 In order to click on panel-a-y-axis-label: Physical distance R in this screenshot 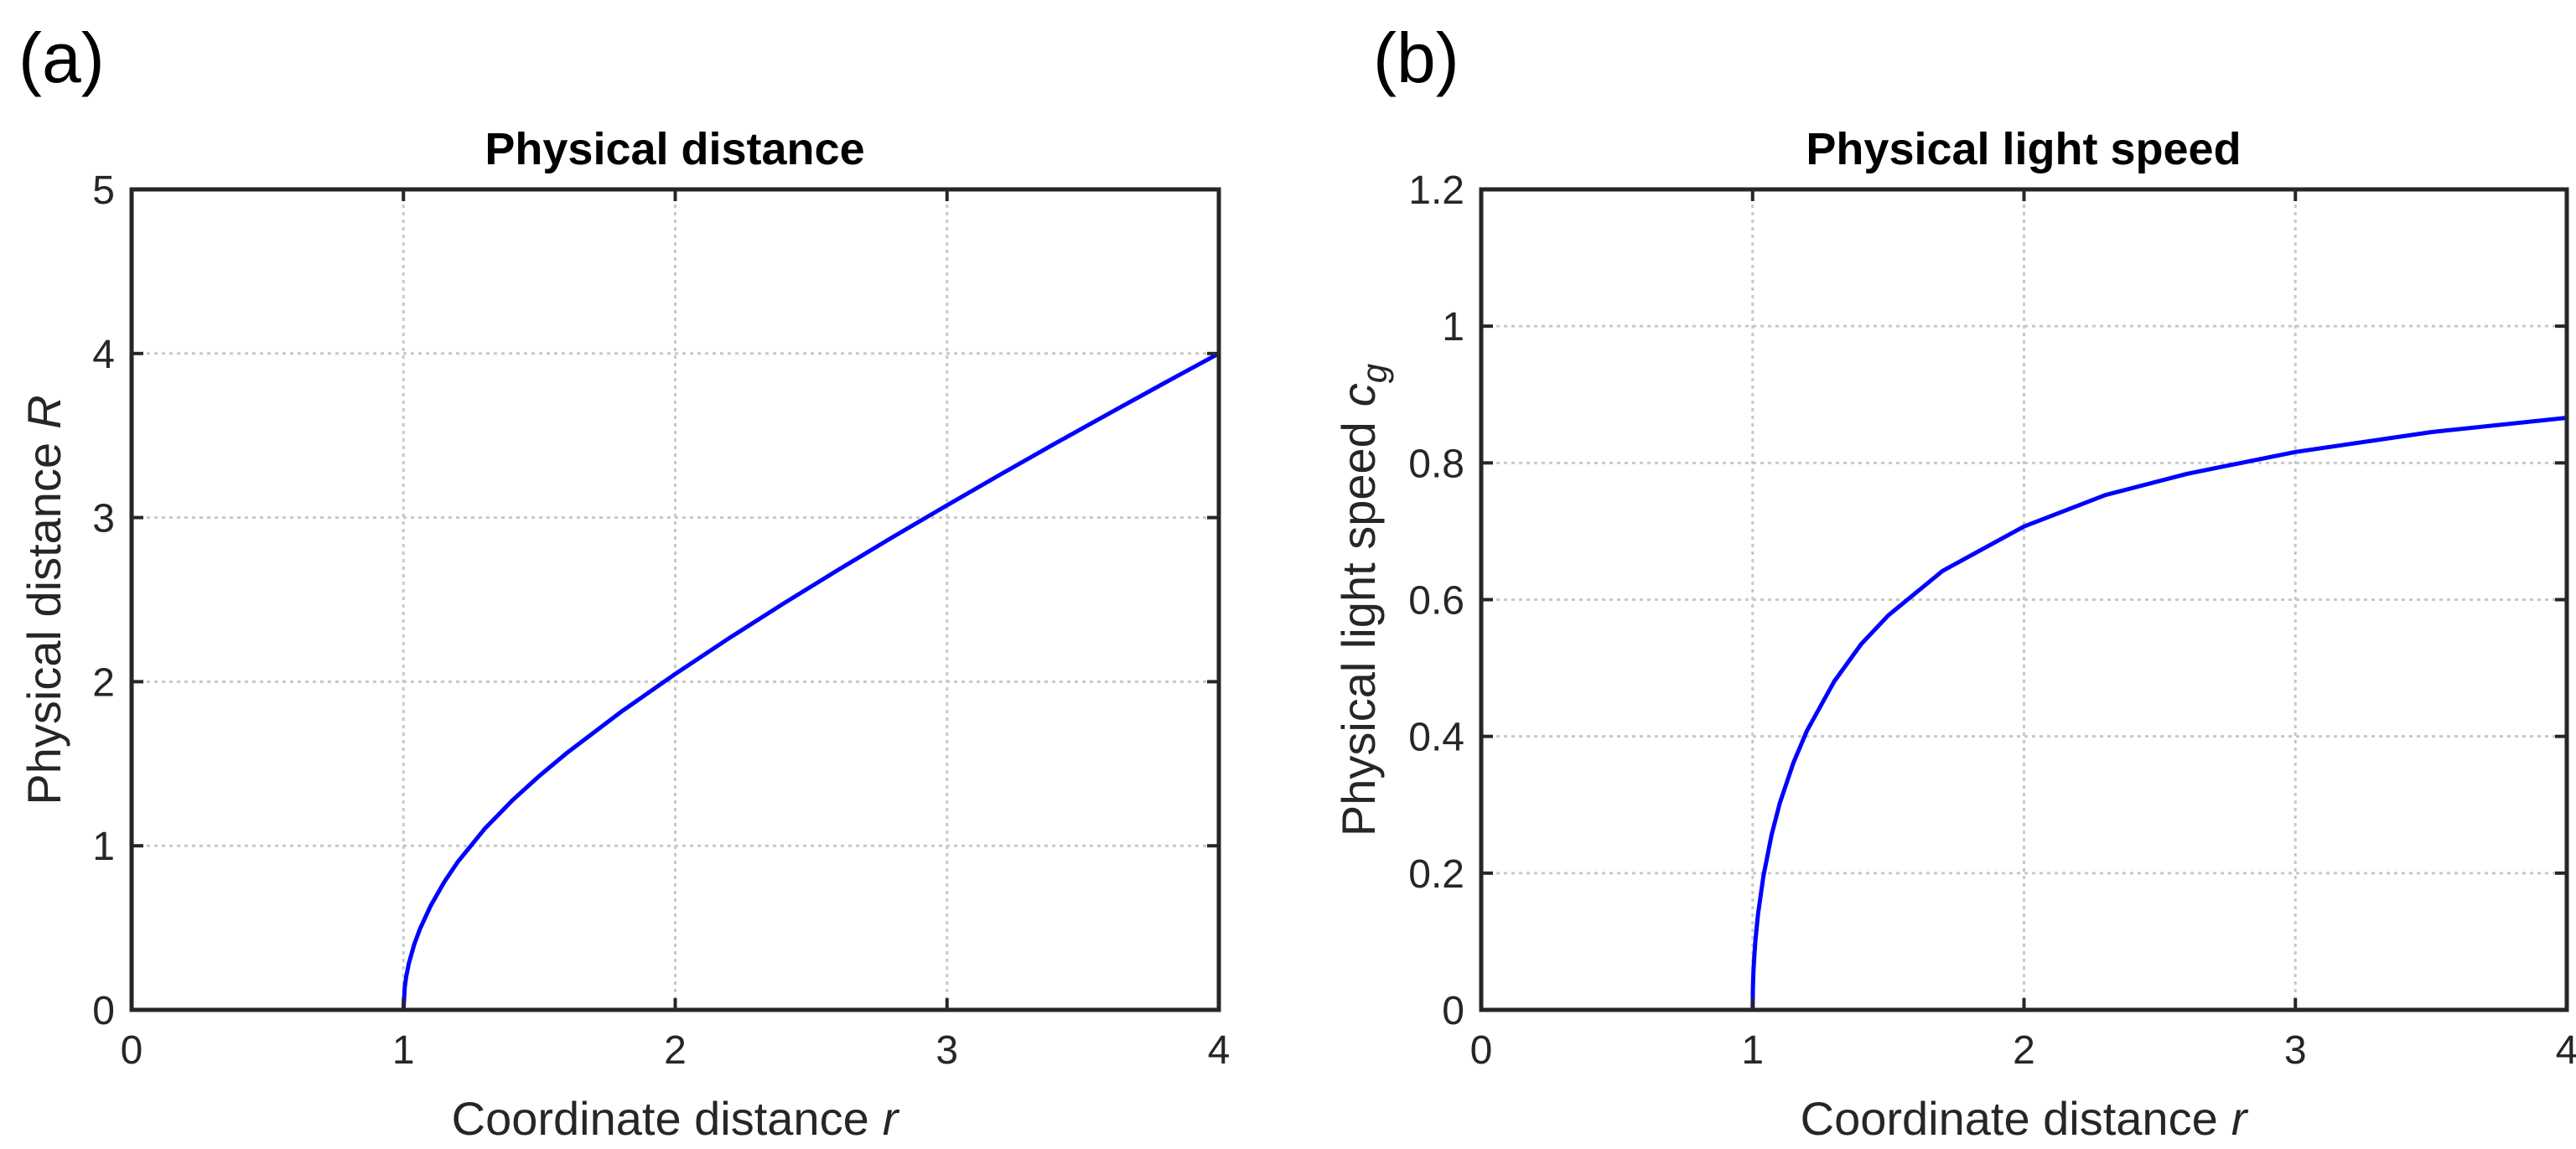, I will do `click(44, 600)`.